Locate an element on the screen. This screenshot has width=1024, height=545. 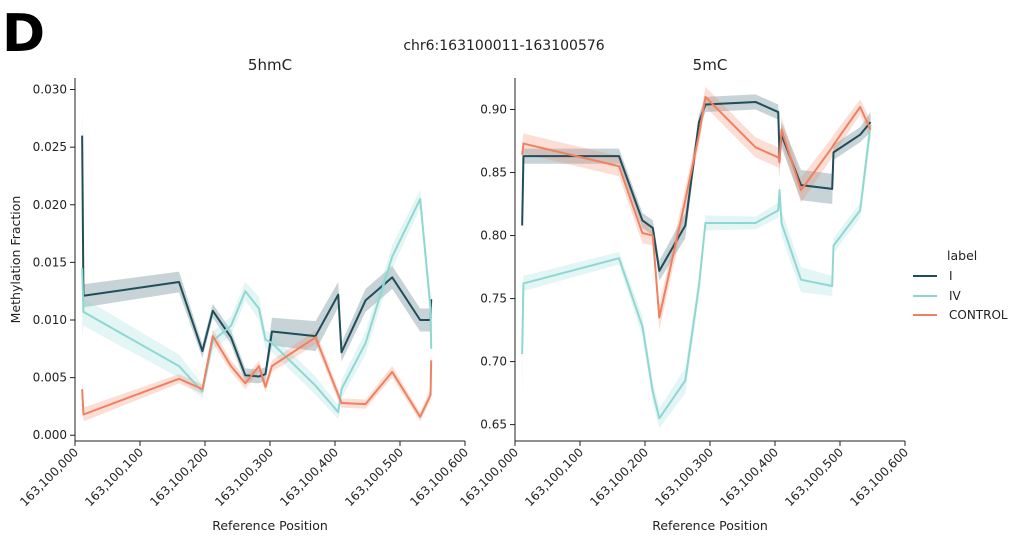
y-tick-label: 0.010 is located at coordinates (50, 320).